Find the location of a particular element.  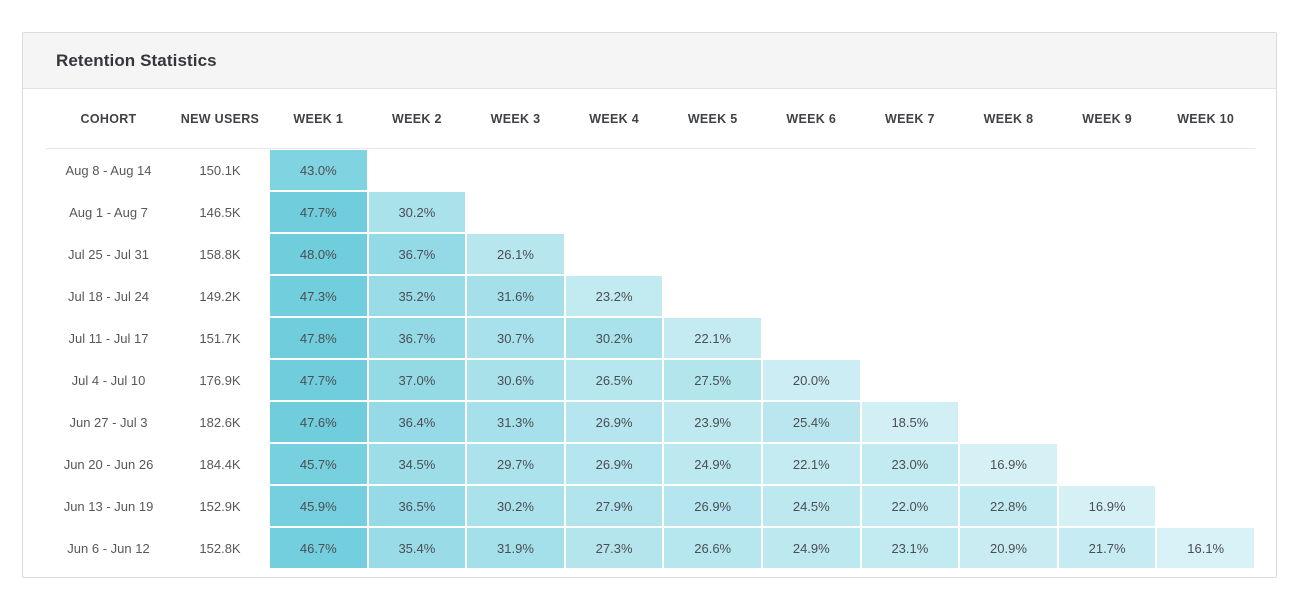

retention-value: 22.0% is located at coordinates (910, 506).